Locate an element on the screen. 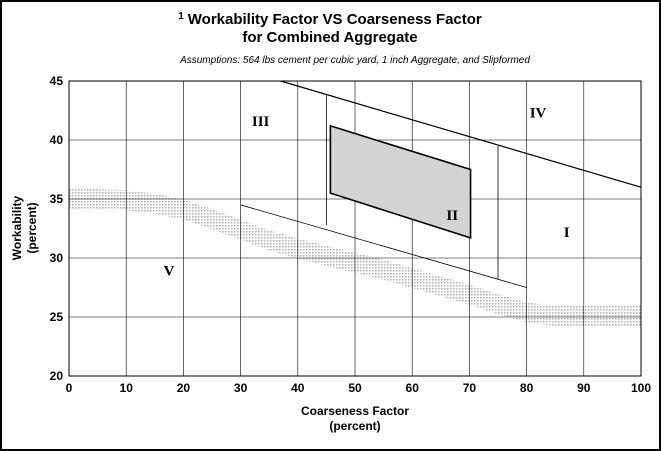 The image size is (661, 451). zone-layer is located at coordinates (400, 182).